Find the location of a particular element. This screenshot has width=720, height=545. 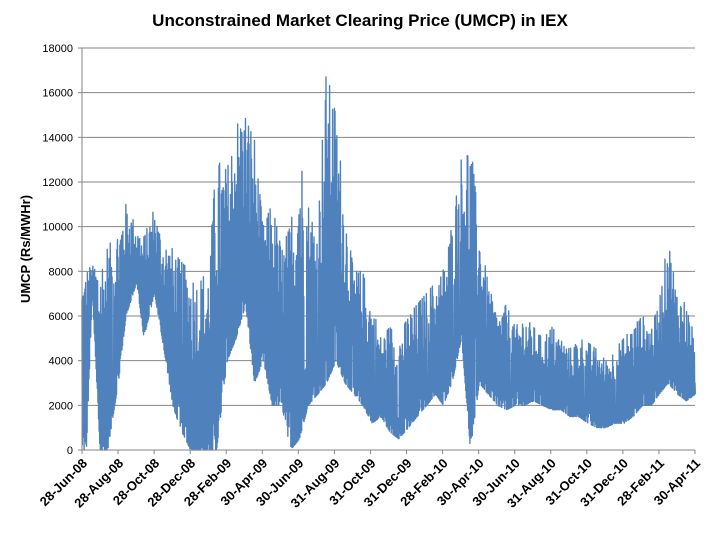

y-tick-label: 18000 is located at coordinates (57, 49).